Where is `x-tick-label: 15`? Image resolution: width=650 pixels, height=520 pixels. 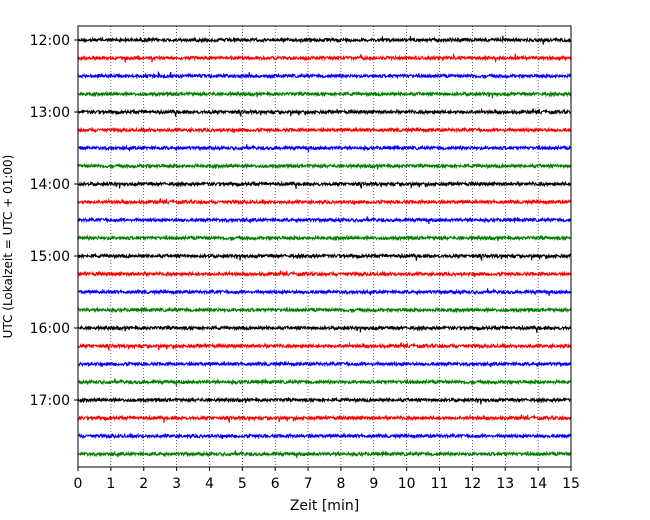 x-tick-label: 15 is located at coordinates (571, 484).